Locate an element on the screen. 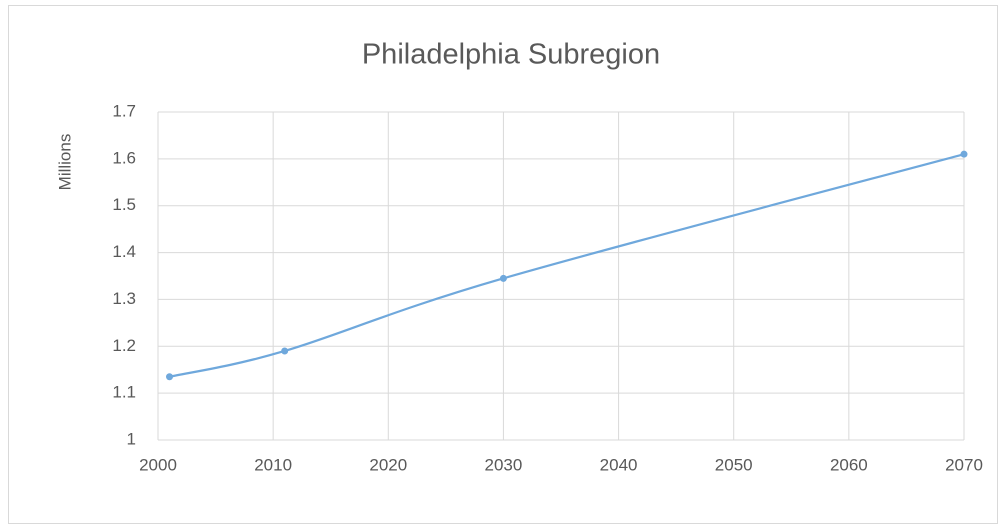  x-tick-label: 2060 is located at coordinates (849, 464).